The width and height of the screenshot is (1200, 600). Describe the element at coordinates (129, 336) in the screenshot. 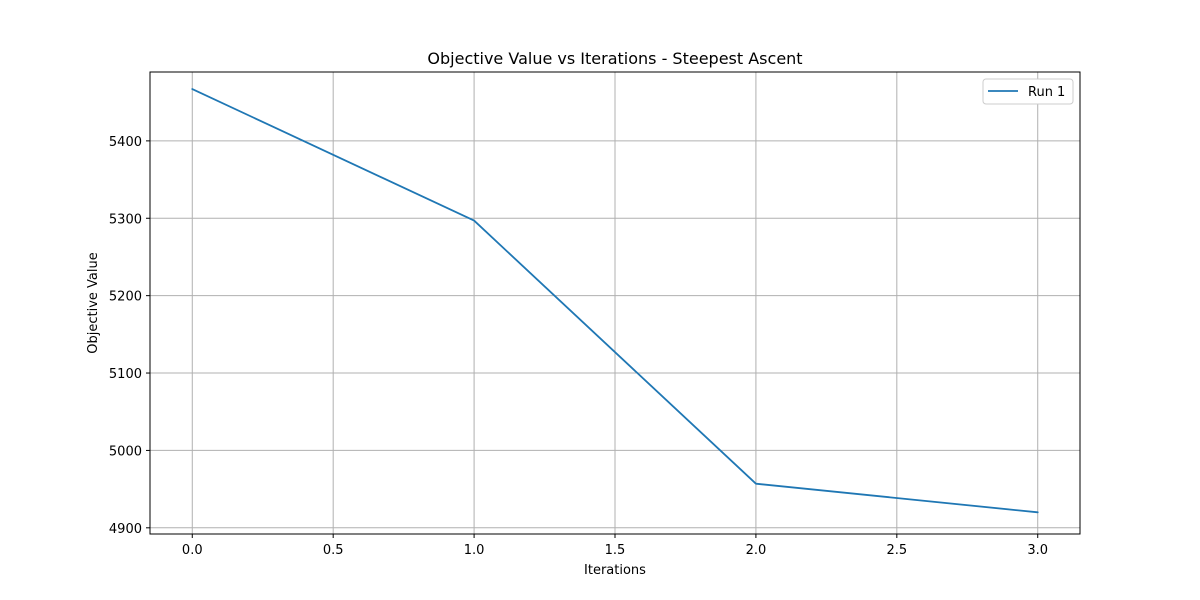

I see `y-axis-ticks: 4900 5000 5100 5200 5300 5400` at that location.